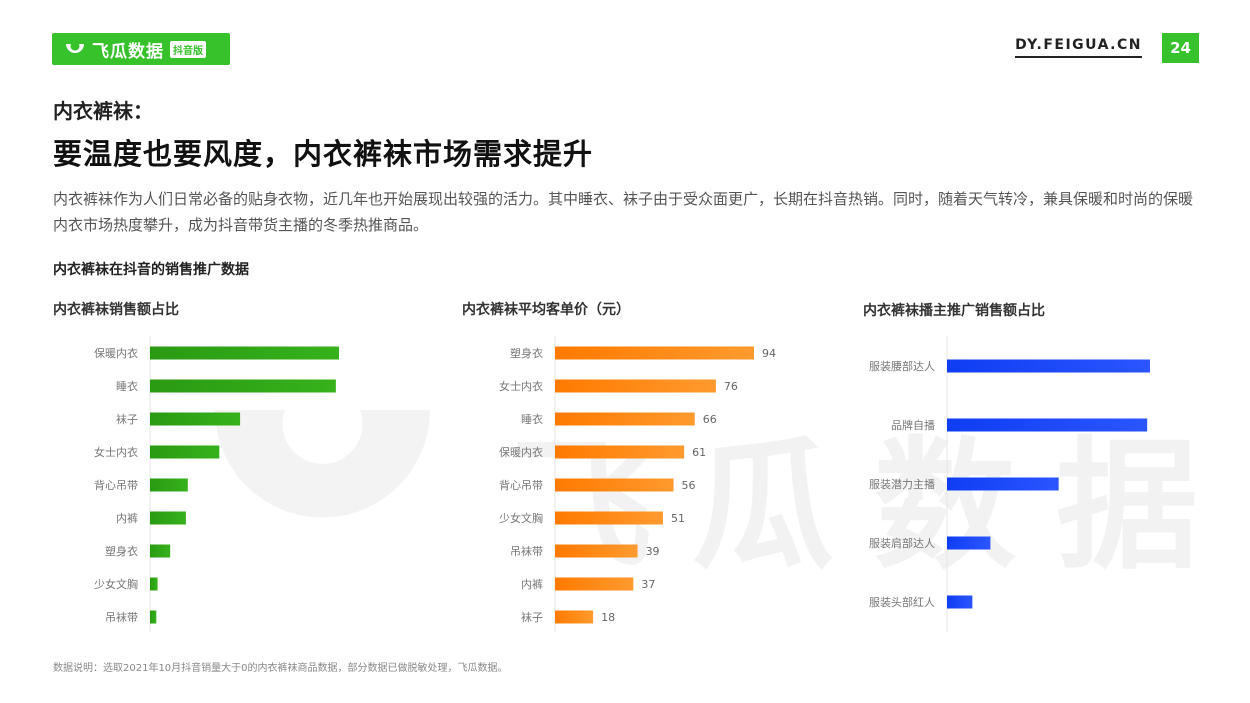  I want to click on data-label: 39, so click(653, 551).